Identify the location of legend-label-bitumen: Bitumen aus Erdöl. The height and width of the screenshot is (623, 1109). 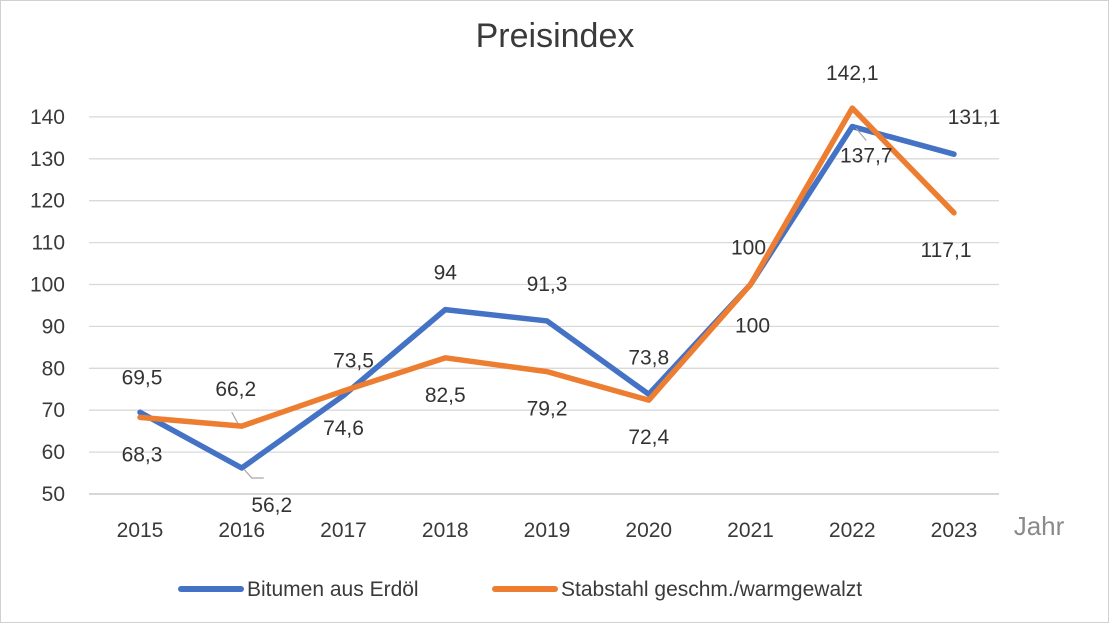
(333, 589).